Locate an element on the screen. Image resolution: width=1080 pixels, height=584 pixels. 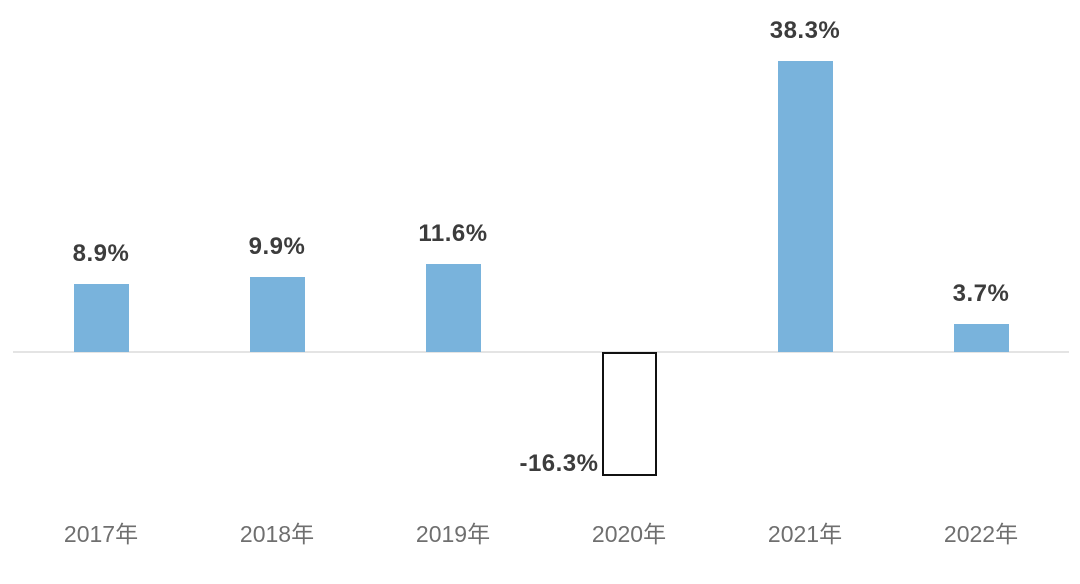
category-label-2020: 2020年 is located at coordinates (629, 534).